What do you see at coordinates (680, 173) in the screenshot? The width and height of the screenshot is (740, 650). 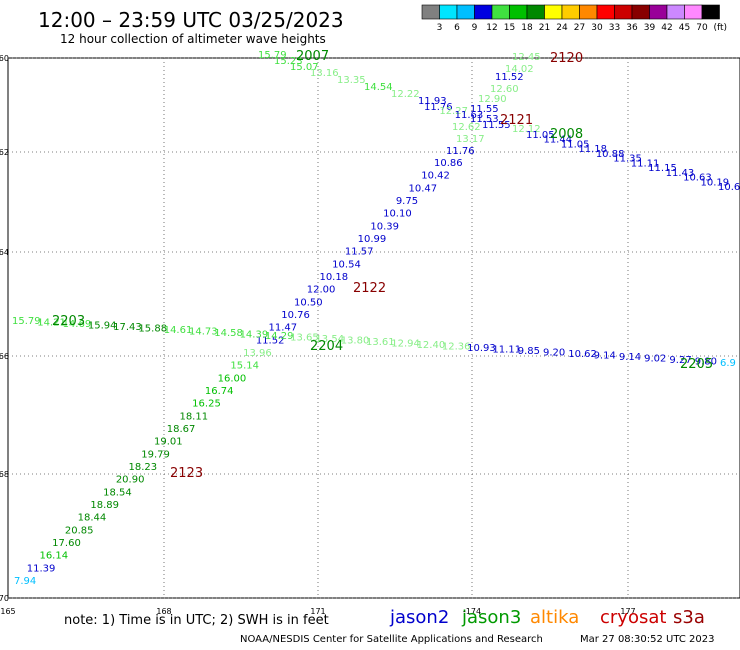 I see `wave-height-value: 11.43` at bounding box center [680, 173].